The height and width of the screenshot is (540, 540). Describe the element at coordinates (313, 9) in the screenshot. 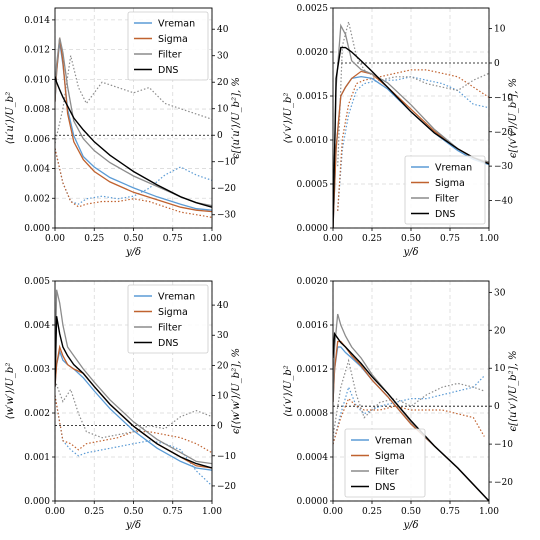

I see `y-tick-label: 0.0025` at that location.